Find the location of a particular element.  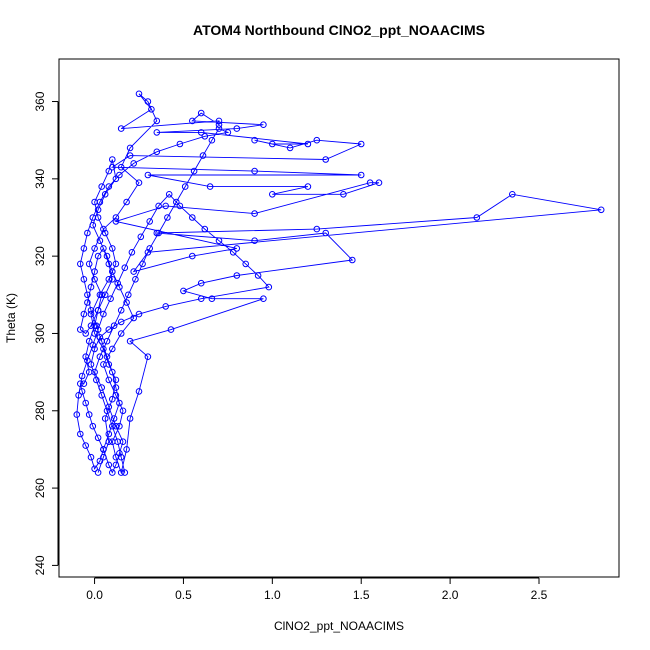

x-tick-label: 0.0 is located at coordinates (94, 595).